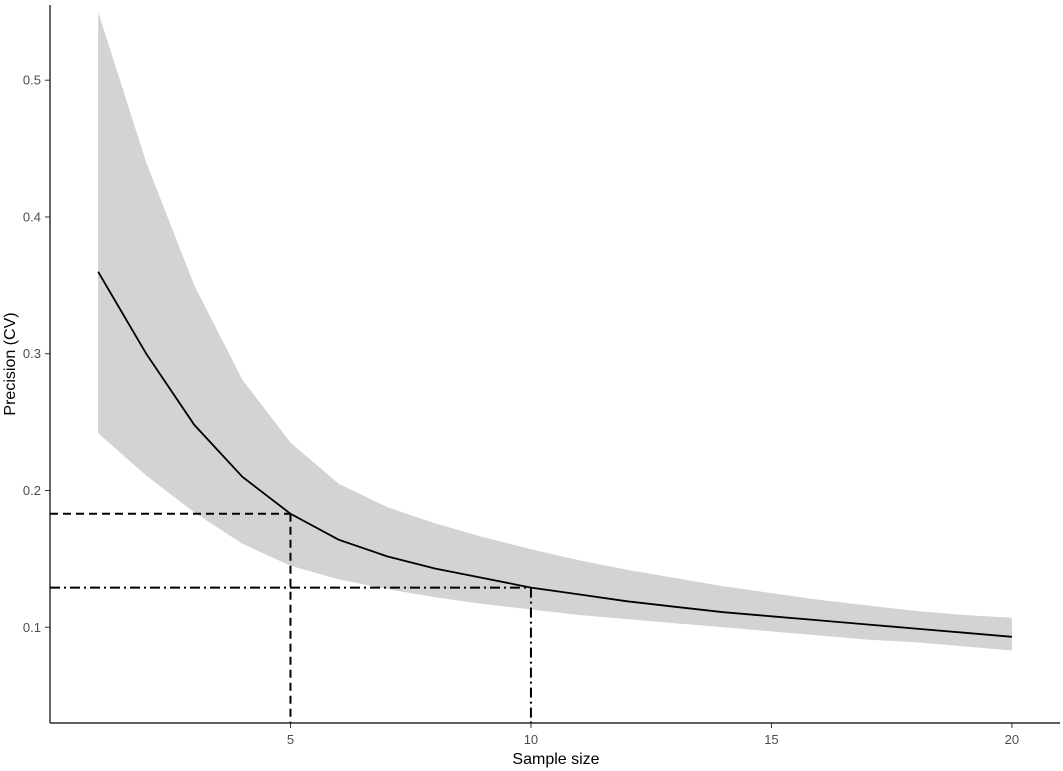  What do you see at coordinates (32, 627) in the screenshot?
I see `y-tick-label: 0.1` at bounding box center [32, 627].